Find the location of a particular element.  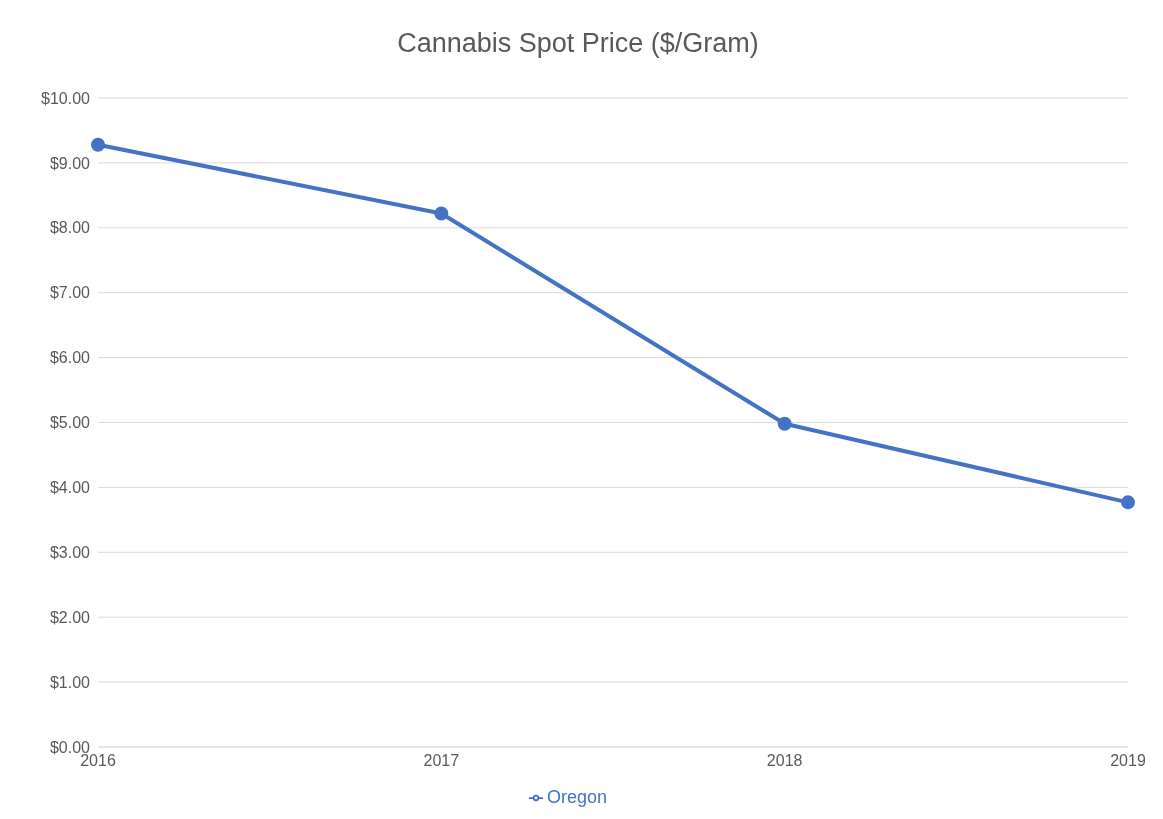

y-tick-label: $2.00 is located at coordinates (70, 617).